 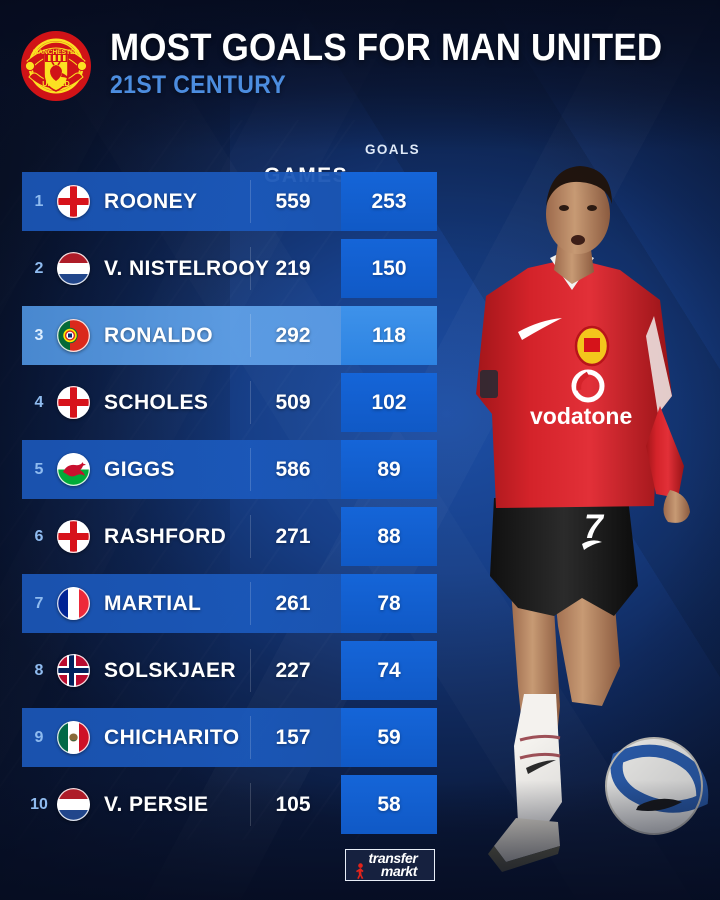 I want to click on table-row: 3 RONALDO 292 118, so click(x=230, y=335).